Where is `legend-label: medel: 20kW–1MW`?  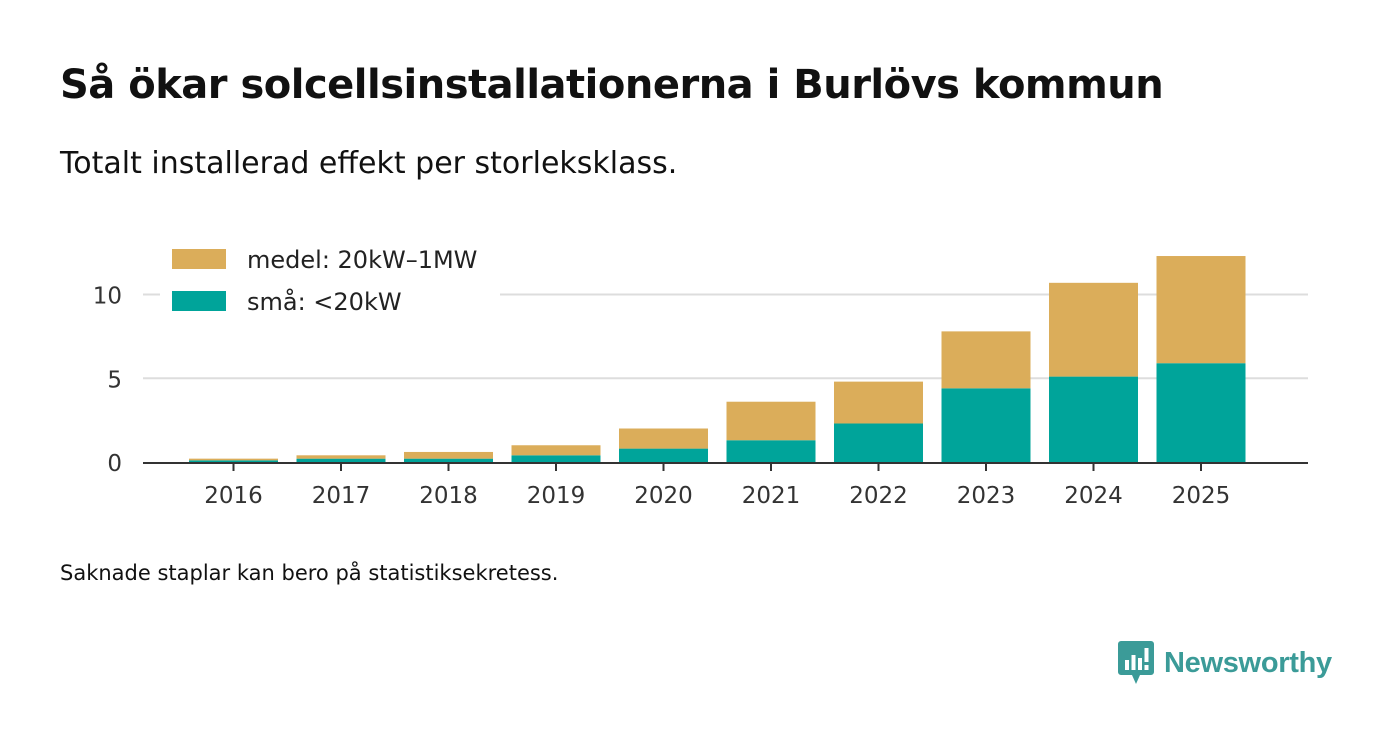 legend-label: medel: 20kW–1MW is located at coordinates (362, 260).